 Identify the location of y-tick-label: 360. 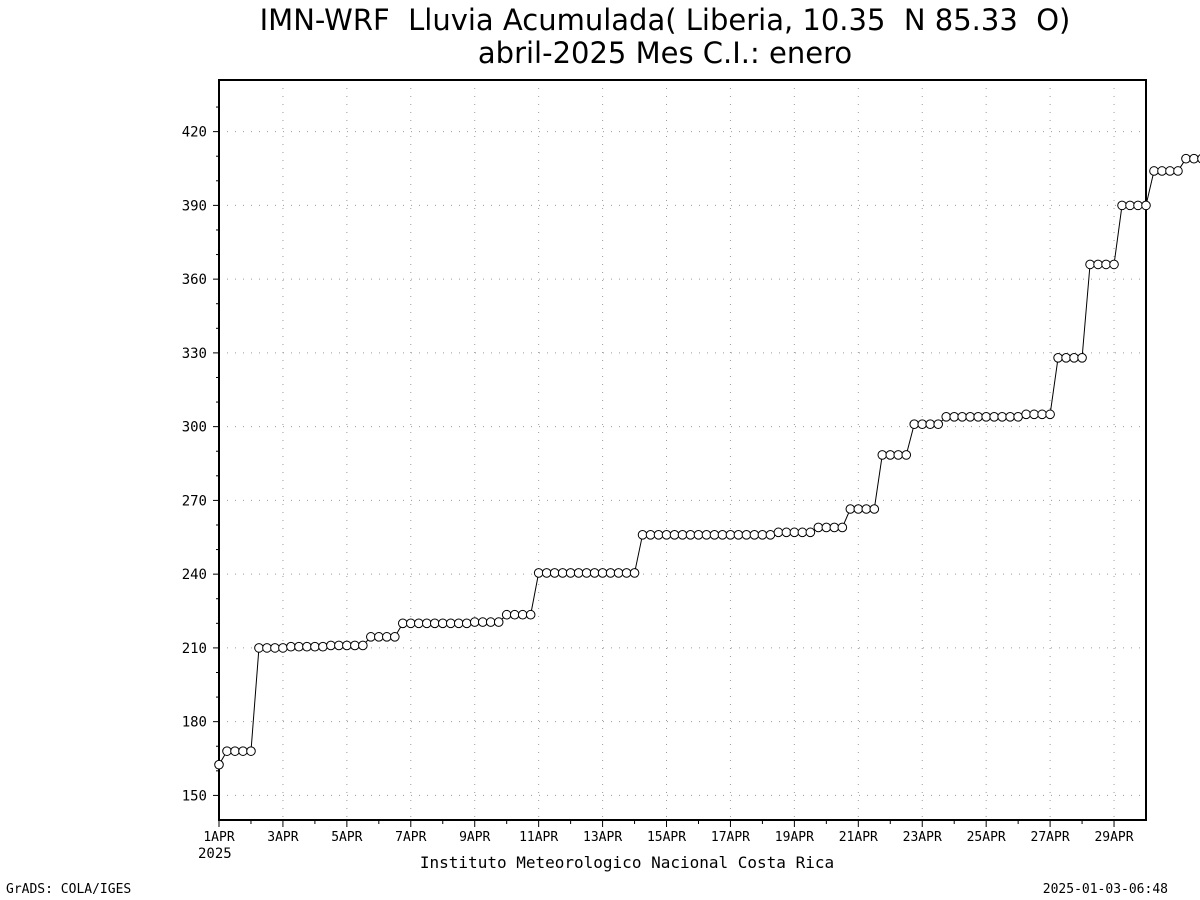
(194, 280).